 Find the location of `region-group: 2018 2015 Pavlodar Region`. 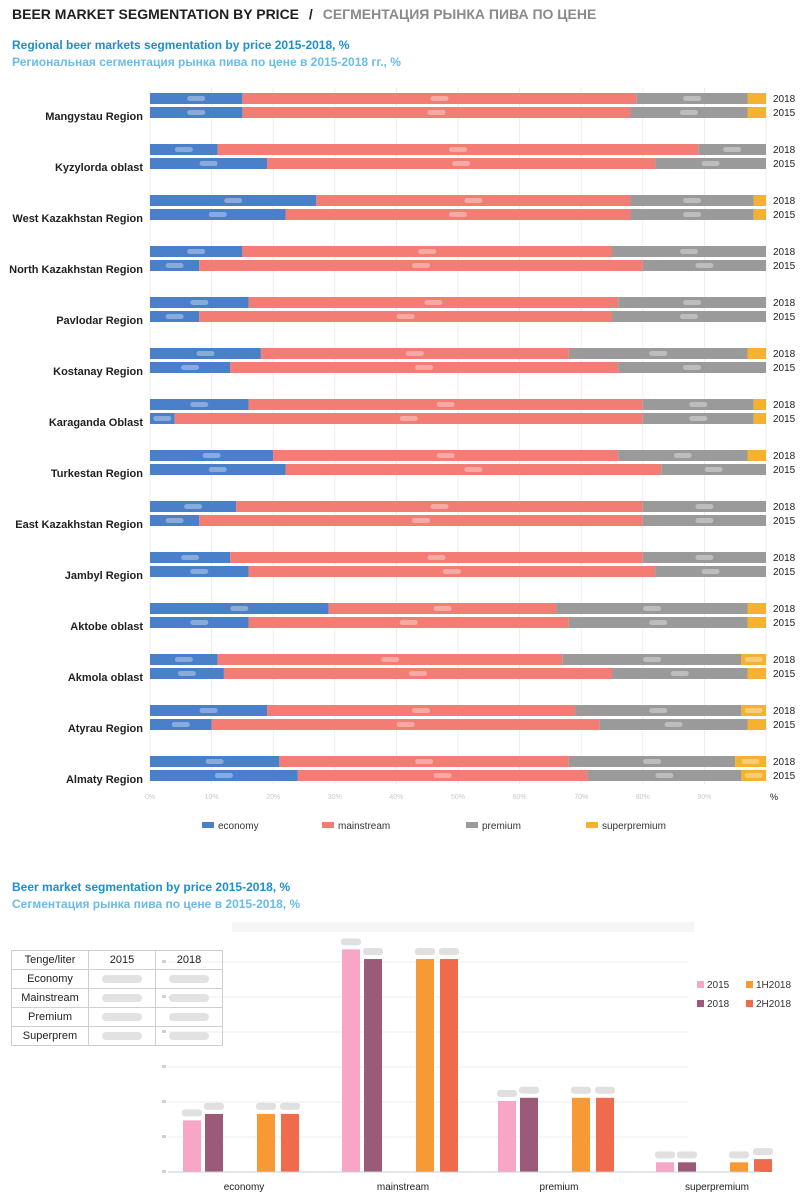

region-group: 2018 2015 Pavlodar Region is located at coordinates (426, 312).